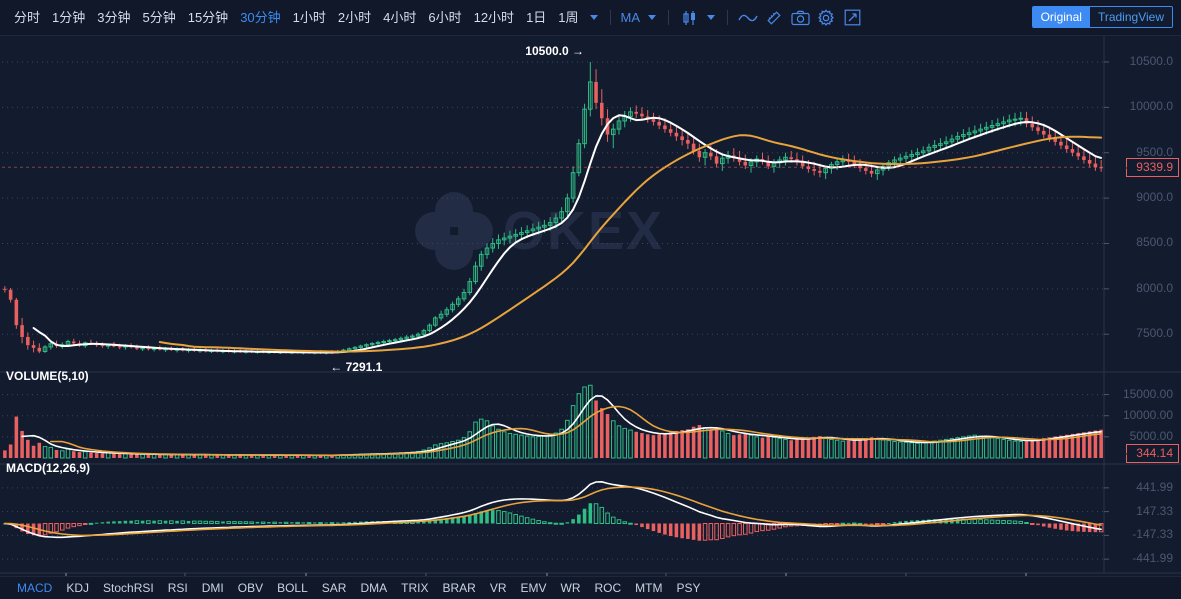 The image size is (1181, 599). I want to click on gear-icon, so click(826, 18).